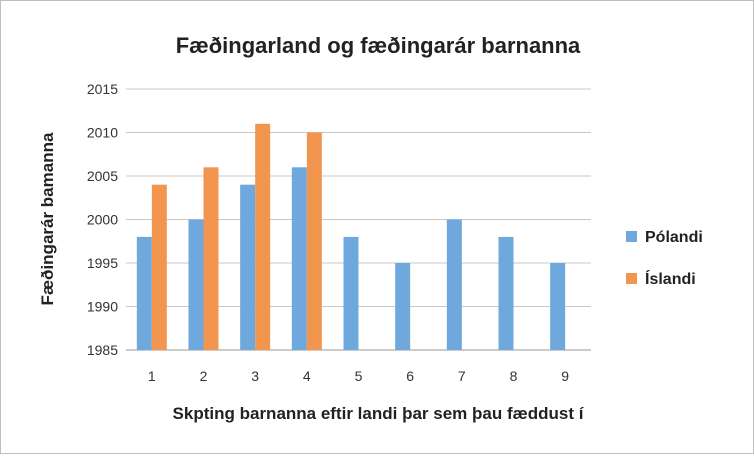 The image size is (754, 458). What do you see at coordinates (152, 376) in the screenshot?
I see `x-tick-label: 1` at bounding box center [152, 376].